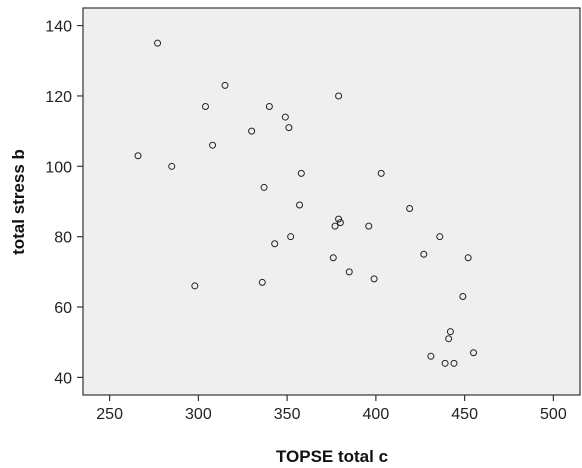  What do you see at coordinates (63, 378) in the screenshot?
I see `y-tick-label: 40` at bounding box center [63, 378].